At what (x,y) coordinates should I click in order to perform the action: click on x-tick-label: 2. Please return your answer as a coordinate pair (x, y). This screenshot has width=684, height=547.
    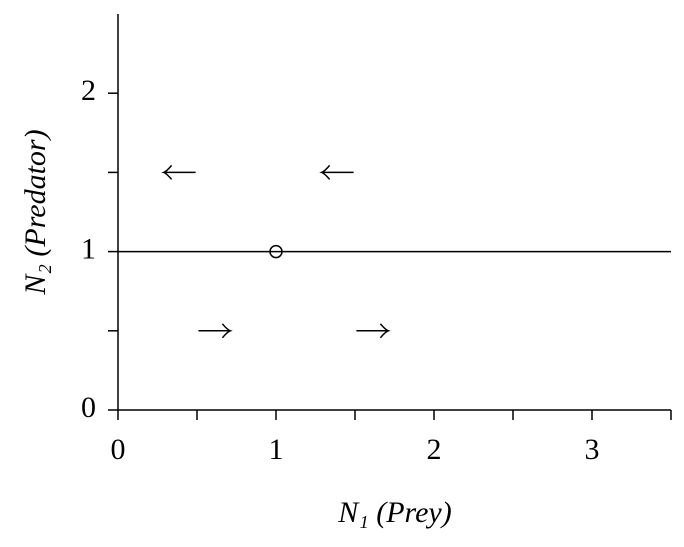
    Looking at the image, I should click on (434, 449).